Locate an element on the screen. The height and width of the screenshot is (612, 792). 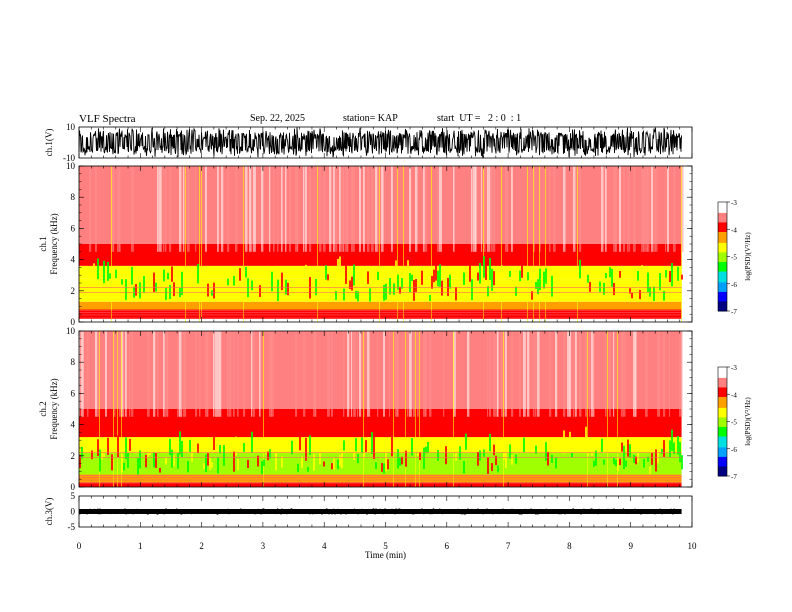
ch1-signal-line is located at coordinates (380, 142).